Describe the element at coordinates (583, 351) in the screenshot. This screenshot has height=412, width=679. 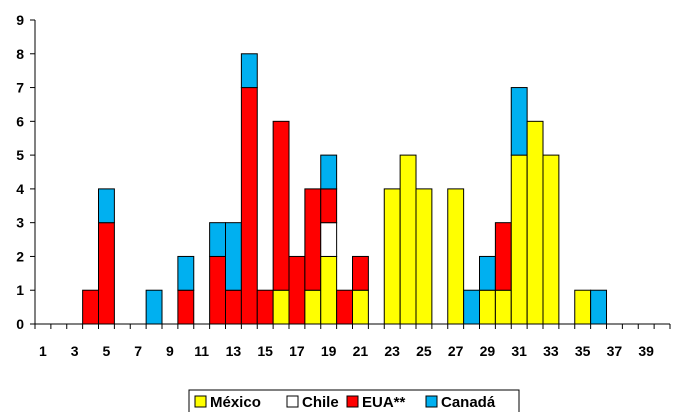
I see `x-tick-label-35: 35` at that location.